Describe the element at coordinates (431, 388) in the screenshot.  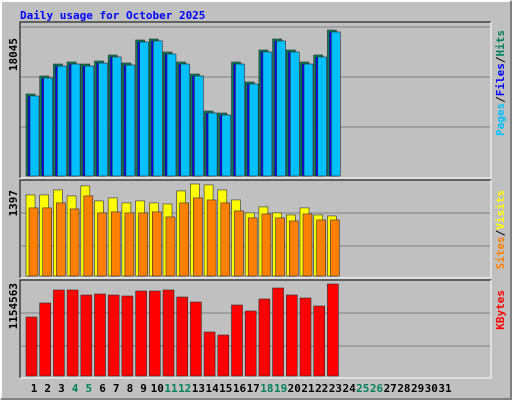
I see `x-tick-label: 30` at that location.